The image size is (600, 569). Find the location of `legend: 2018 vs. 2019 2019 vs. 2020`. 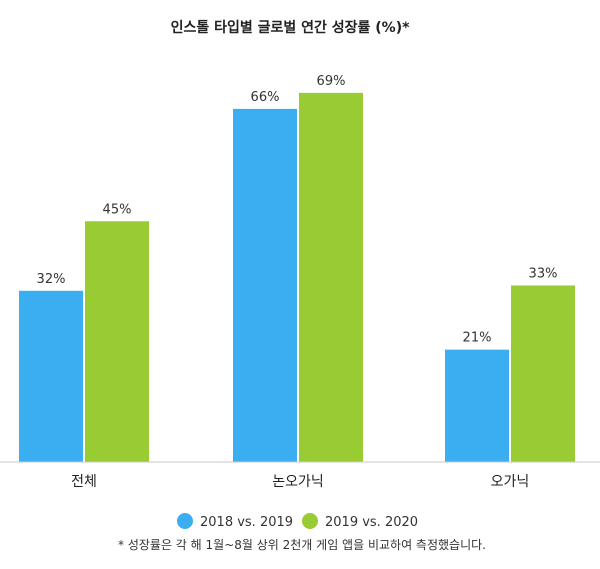

legend: 2018 vs. 2019 2019 vs. 2020 is located at coordinates (297, 521).